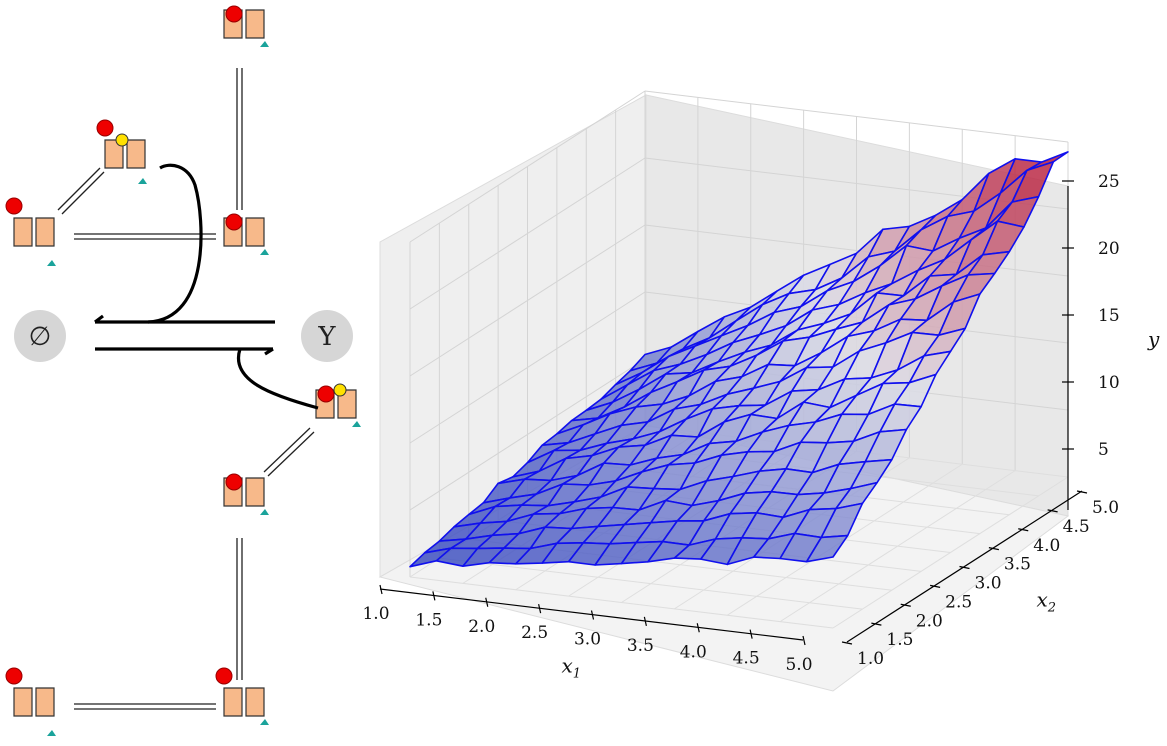 This screenshot has height=746, width=1167. Describe the element at coordinates (481, 627) in the screenshot. I see `x1-tick-label: 2.0` at that location.